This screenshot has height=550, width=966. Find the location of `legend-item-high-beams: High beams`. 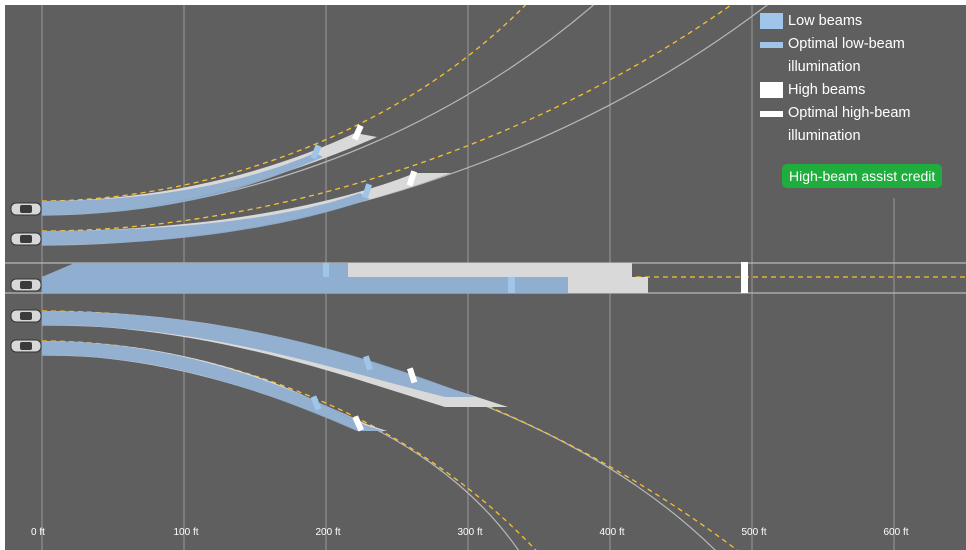

legend-item-high-beams: High beams is located at coordinates (860, 90).